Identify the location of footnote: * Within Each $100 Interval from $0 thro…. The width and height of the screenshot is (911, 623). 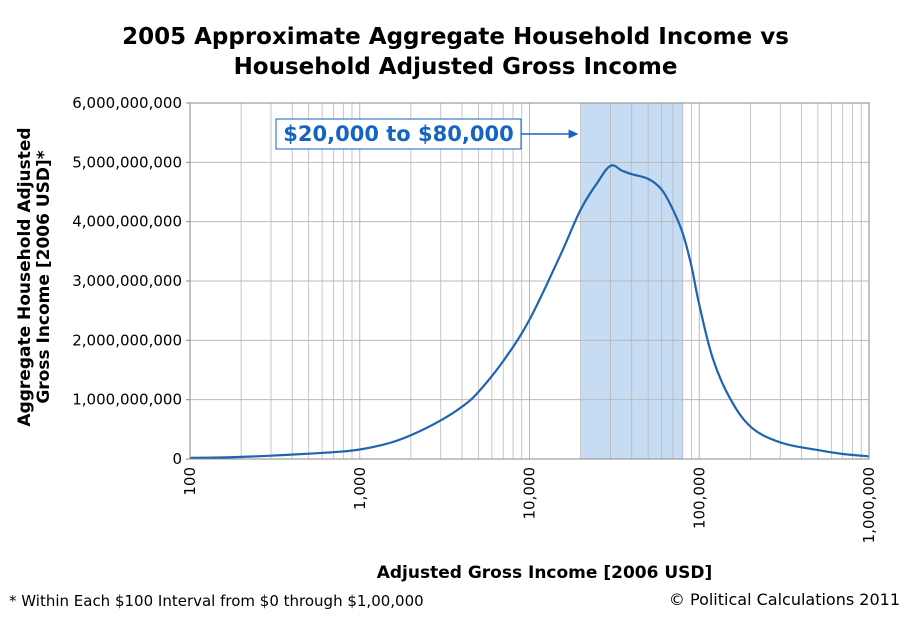
(216, 601).